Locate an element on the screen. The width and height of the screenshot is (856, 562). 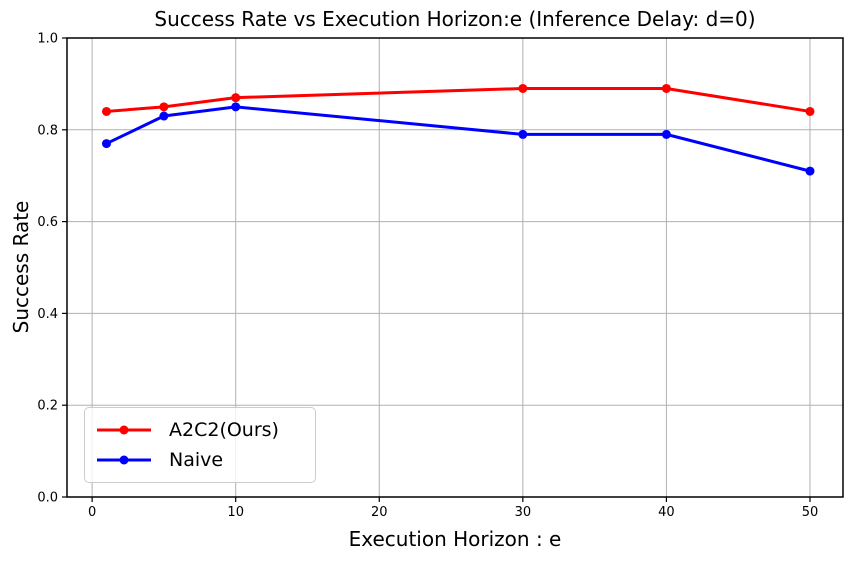
legend-label-a2c2: A2C2(Ours) is located at coordinates (224, 430).